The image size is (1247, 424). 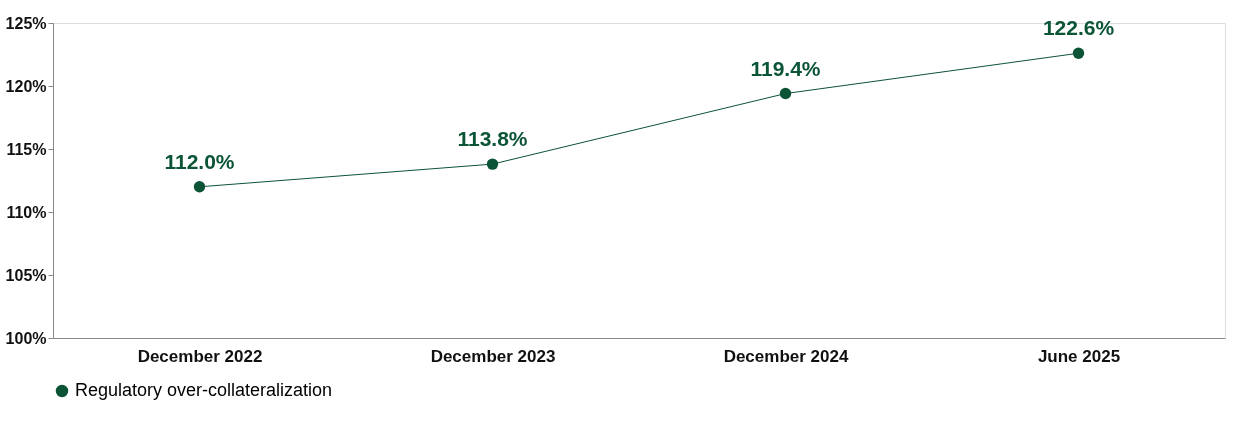 I want to click on x-tick-label: December 2023, so click(x=493, y=356).